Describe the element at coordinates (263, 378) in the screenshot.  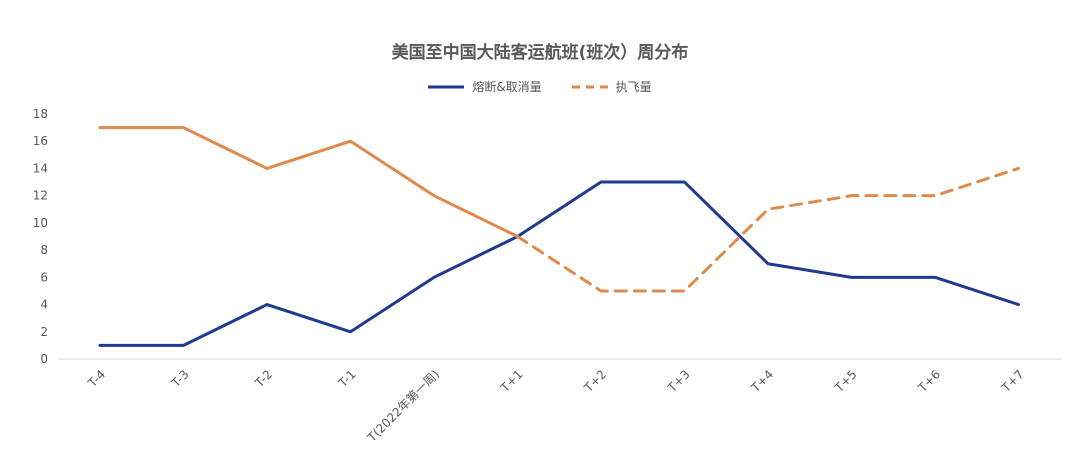
I see `x-tick-label: T-2` at that location.